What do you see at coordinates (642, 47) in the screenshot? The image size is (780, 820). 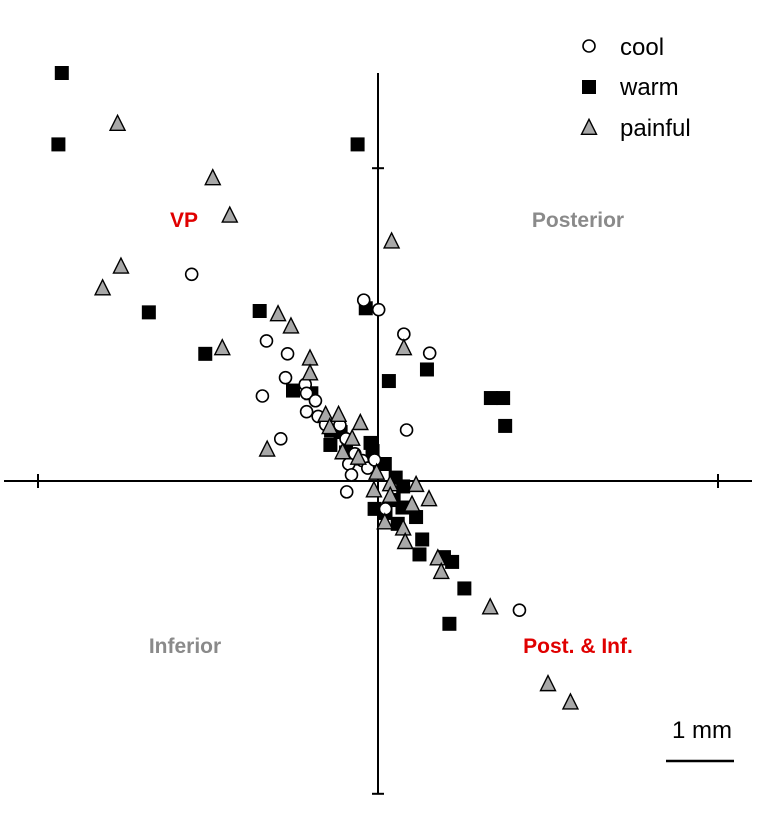 I see `legend-label-cool: cool` at bounding box center [642, 47].